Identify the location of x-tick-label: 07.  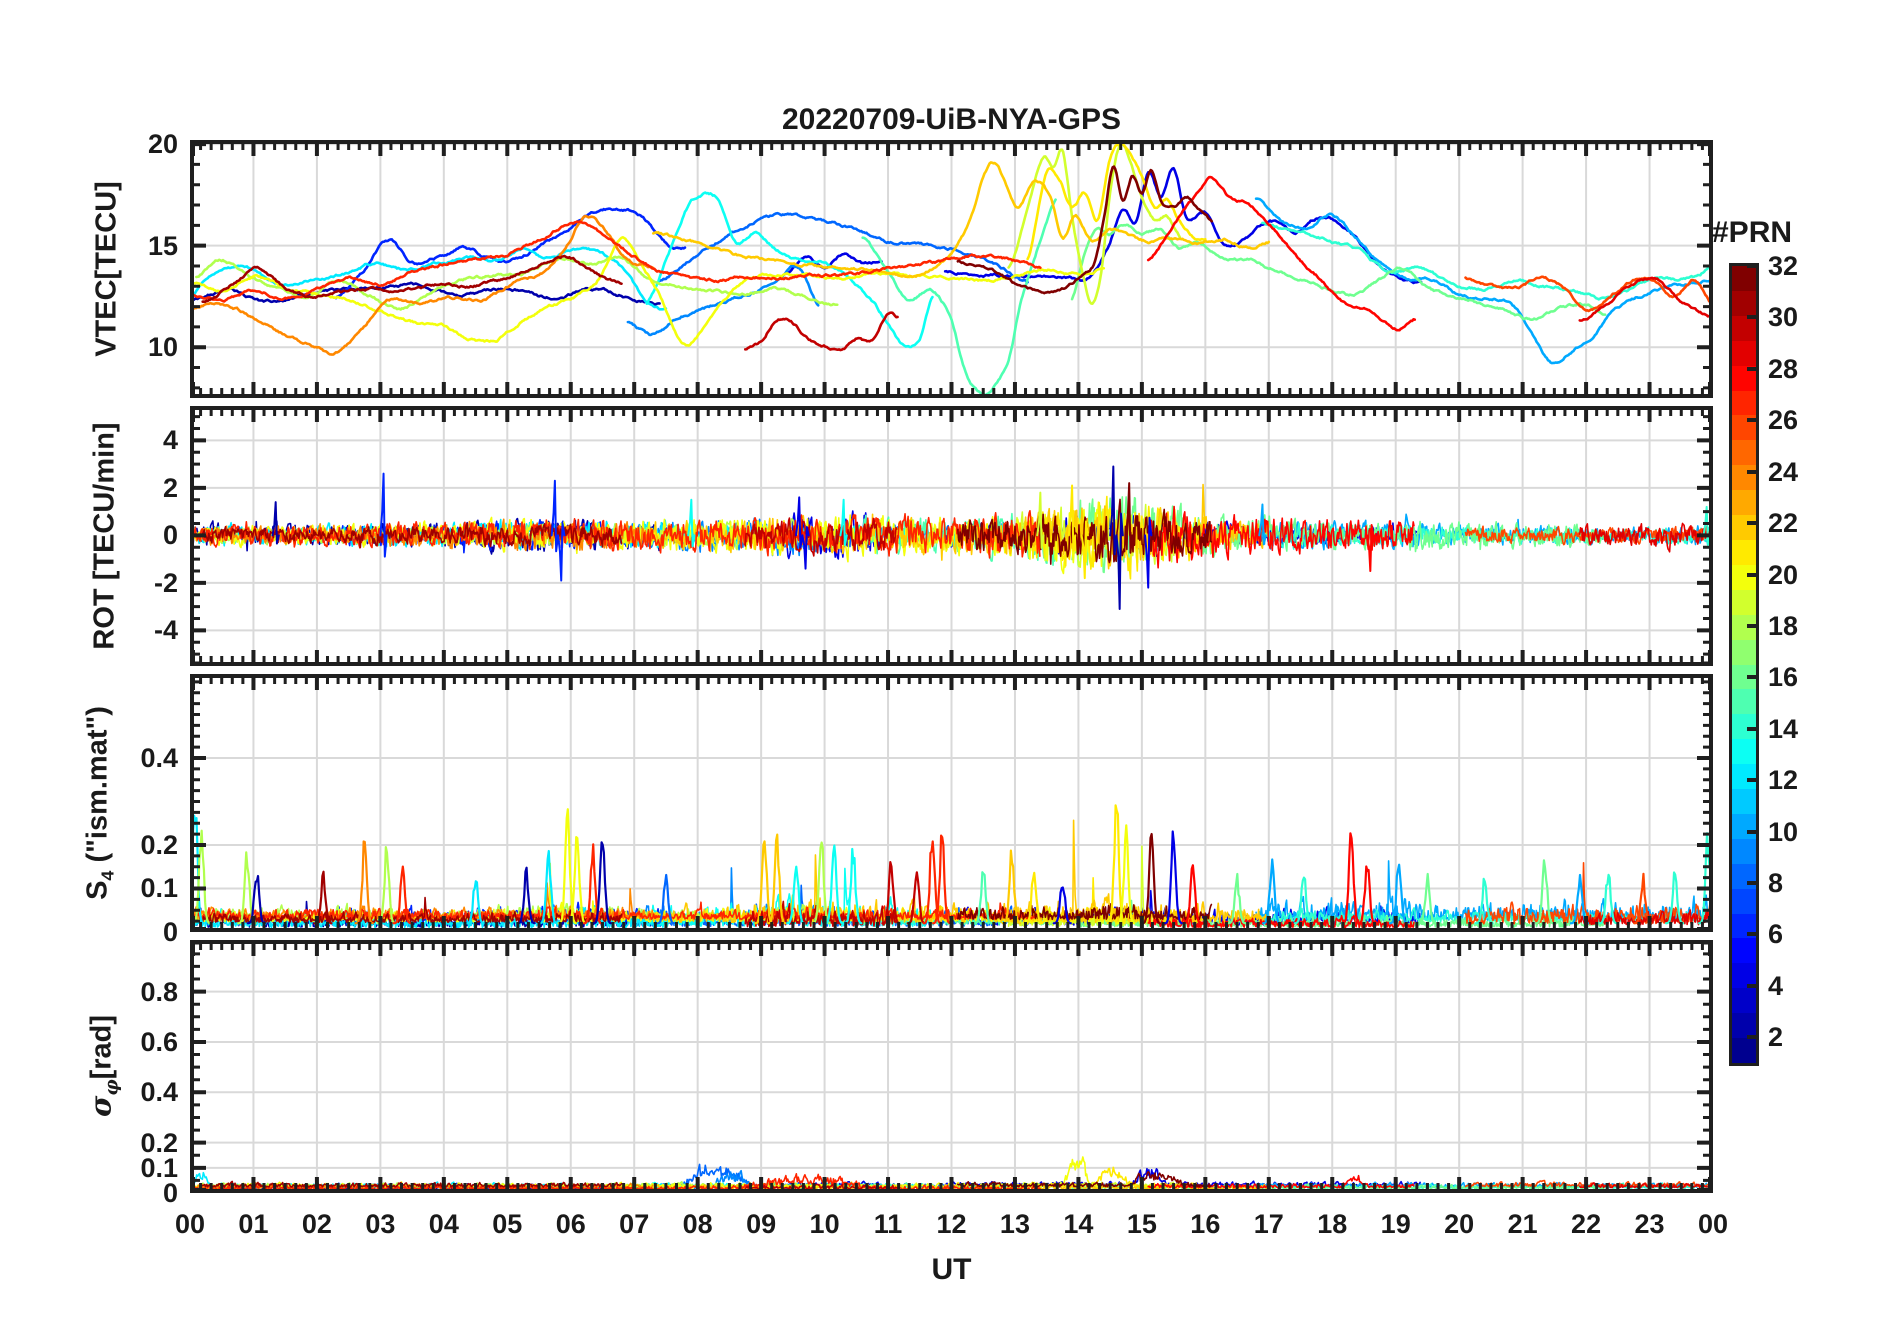
(634, 1224).